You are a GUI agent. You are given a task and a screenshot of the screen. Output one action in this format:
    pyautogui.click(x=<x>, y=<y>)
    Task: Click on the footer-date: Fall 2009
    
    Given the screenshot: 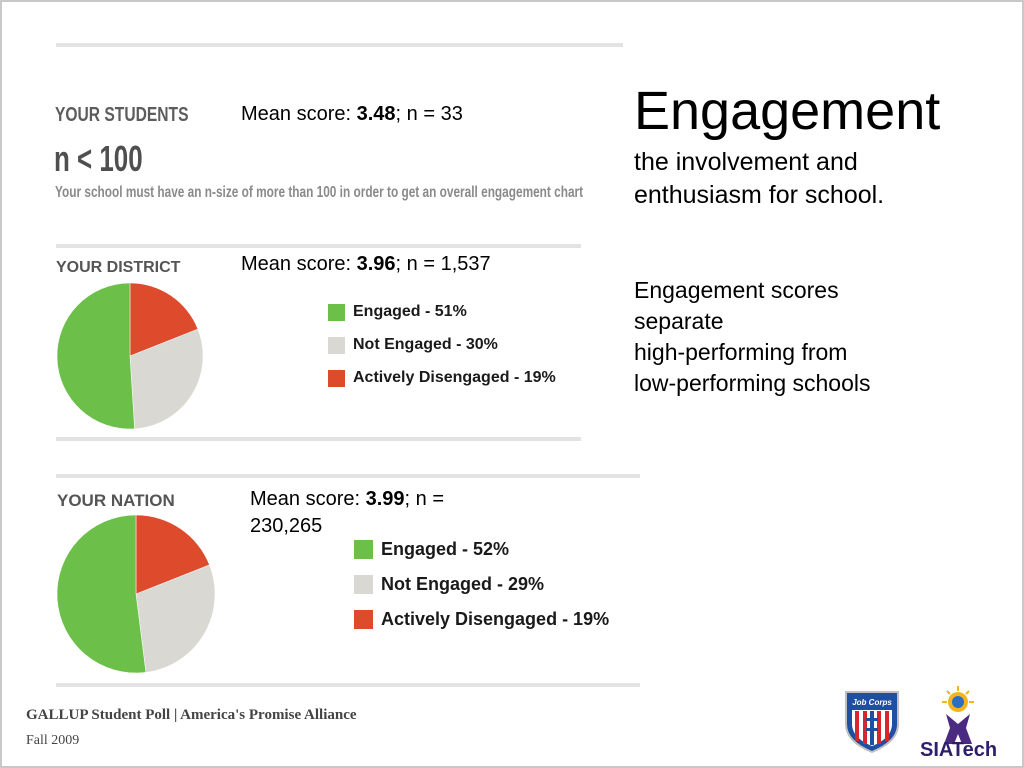 What is the action you would take?
    pyautogui.click(x=53, y=740)
    